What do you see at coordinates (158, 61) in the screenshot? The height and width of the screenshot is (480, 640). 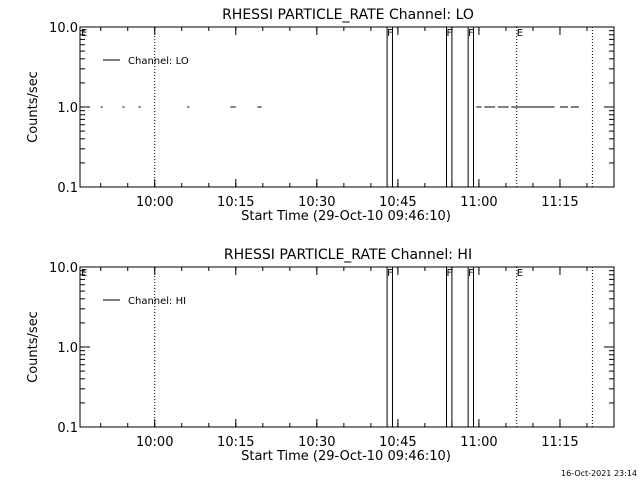 I see `legend-entry: Channel: LO` at bounding box center [158, 61].